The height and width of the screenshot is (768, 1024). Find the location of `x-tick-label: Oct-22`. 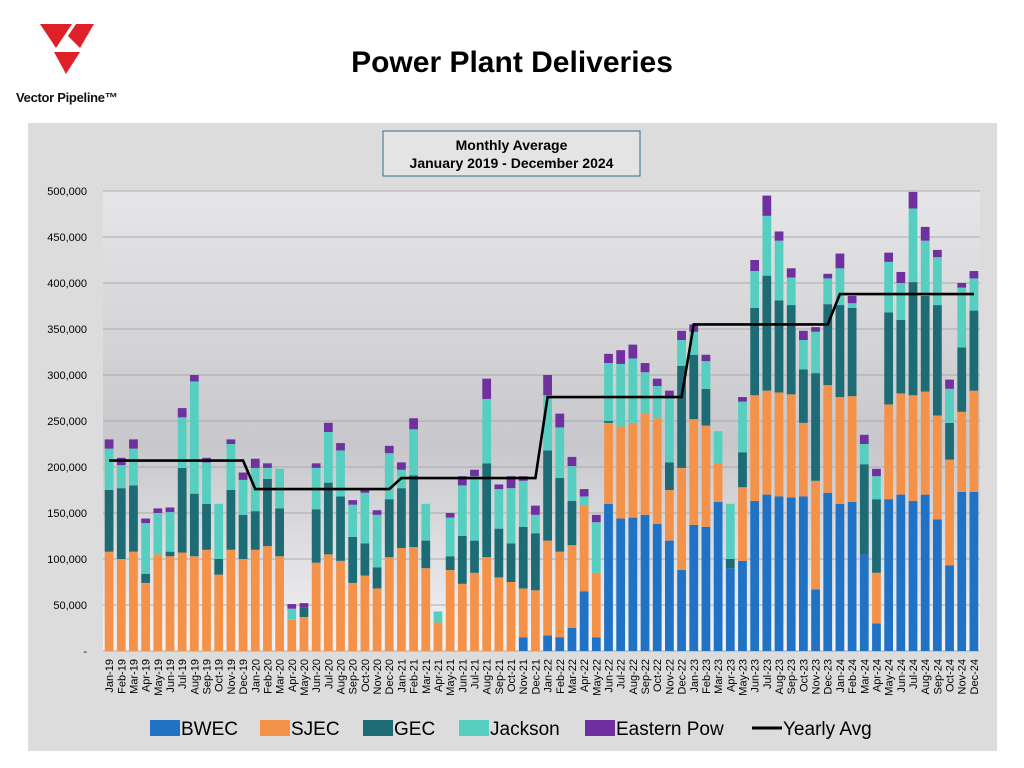

x-tick-label: Oct-22 is located at coordinates (658, 675).